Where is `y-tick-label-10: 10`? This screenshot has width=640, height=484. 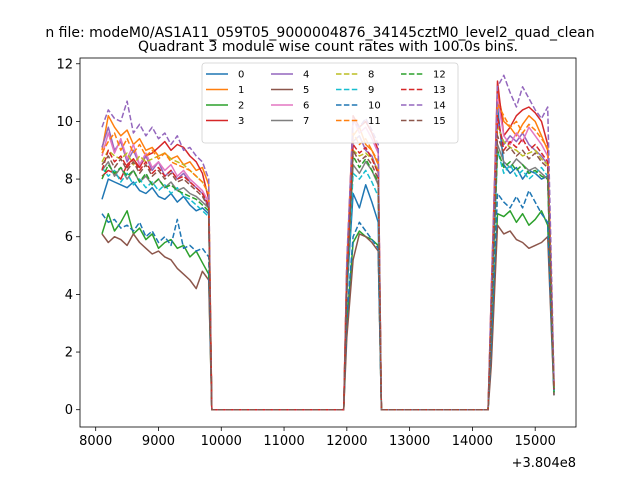 y-tick-label-10: 10 is located at coordinates (64, 122).